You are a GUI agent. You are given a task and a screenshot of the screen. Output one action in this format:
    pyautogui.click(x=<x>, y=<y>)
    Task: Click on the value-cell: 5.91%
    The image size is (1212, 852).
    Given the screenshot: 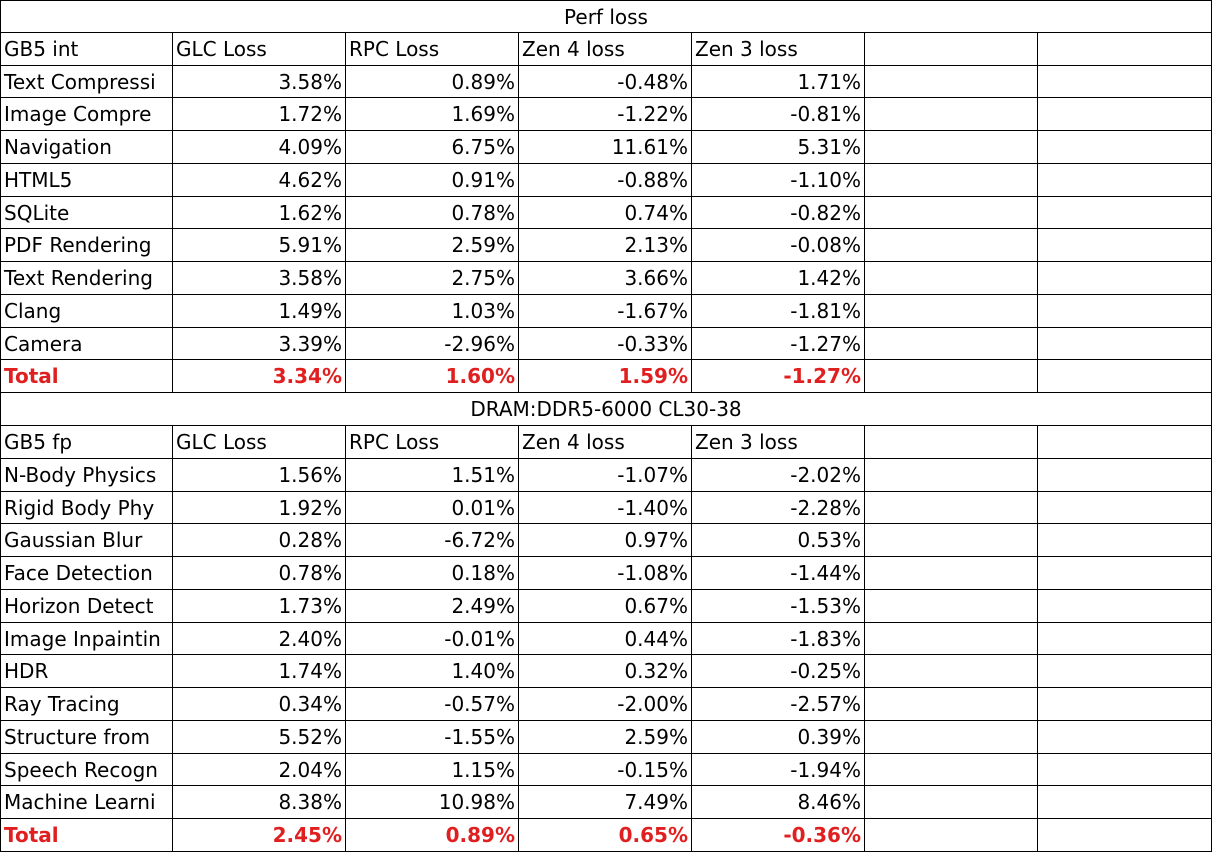 What is the action you would take?
    pyautogui.click(x=259, y=245)
    